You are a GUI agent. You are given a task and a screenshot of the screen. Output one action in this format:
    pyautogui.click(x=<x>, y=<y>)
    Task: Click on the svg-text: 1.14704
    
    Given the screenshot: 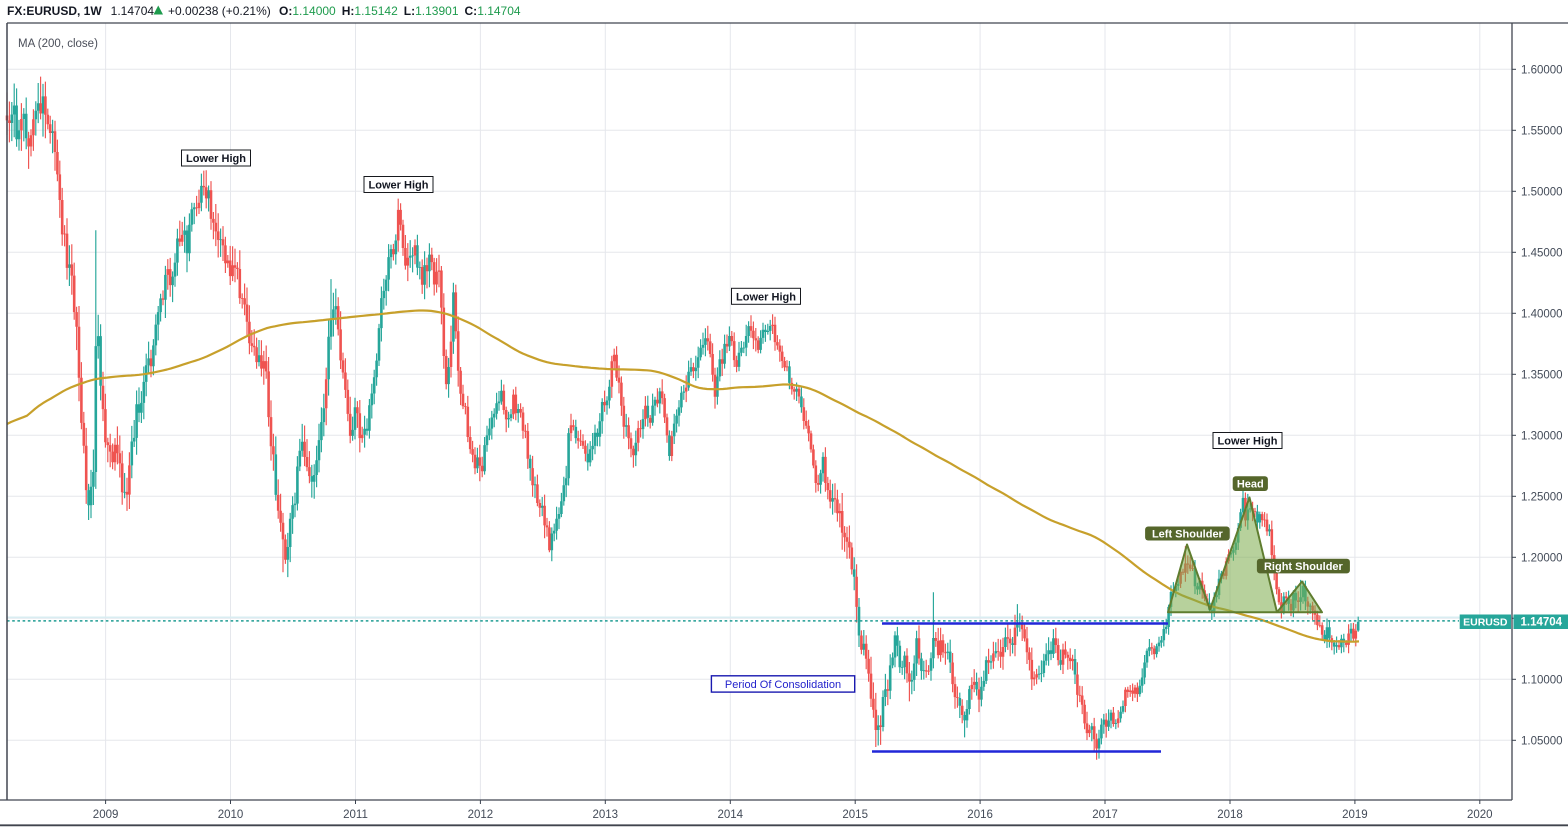 What is the action you would take?
    pyautogui.click(x=1542, y=623)
    